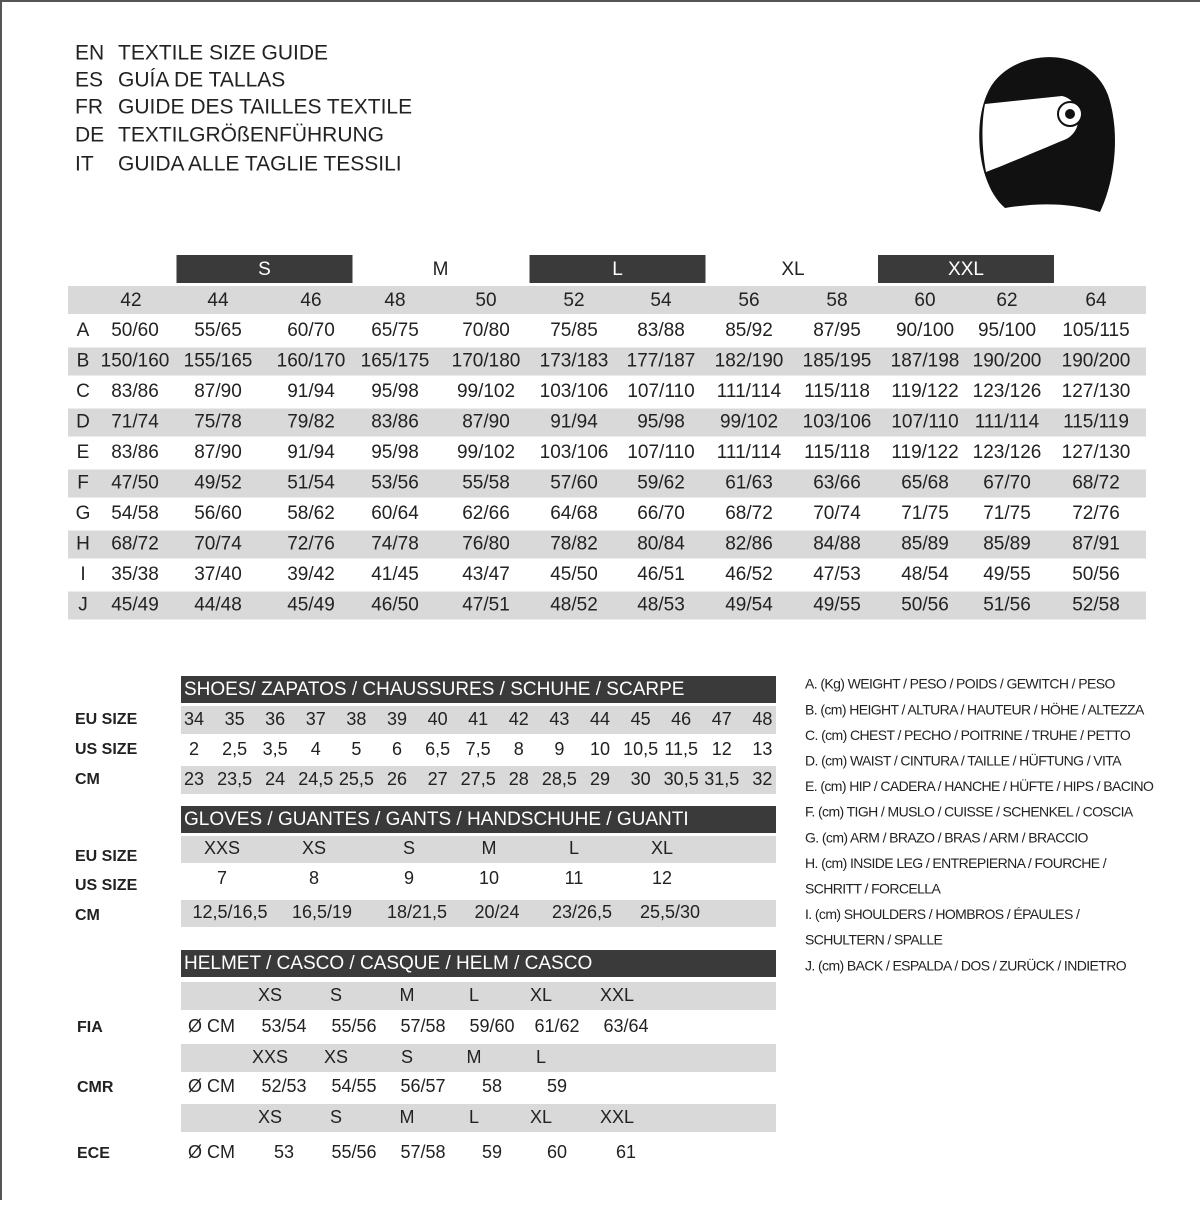 Image resolution: width=1200 pixels, height=1205 pixels. Describe the element at coordinates (135, 574) in the screenshot. I see `measurement: 35/38` at that location.